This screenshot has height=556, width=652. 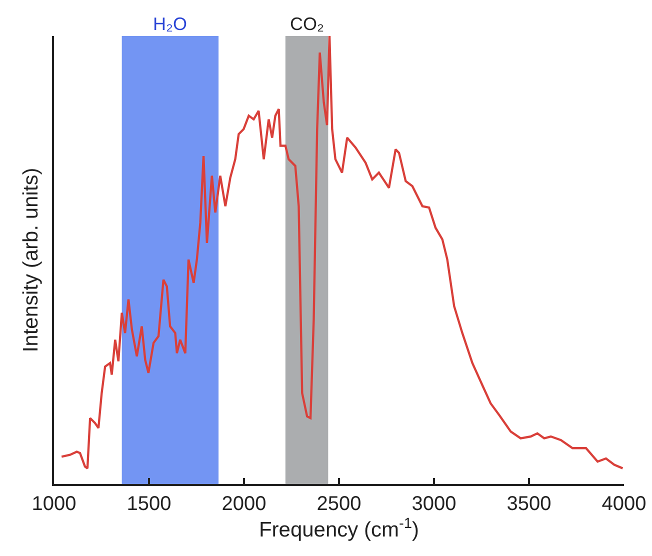 I want to click on x-tick-label: 1500, so click(x=149, y=504).